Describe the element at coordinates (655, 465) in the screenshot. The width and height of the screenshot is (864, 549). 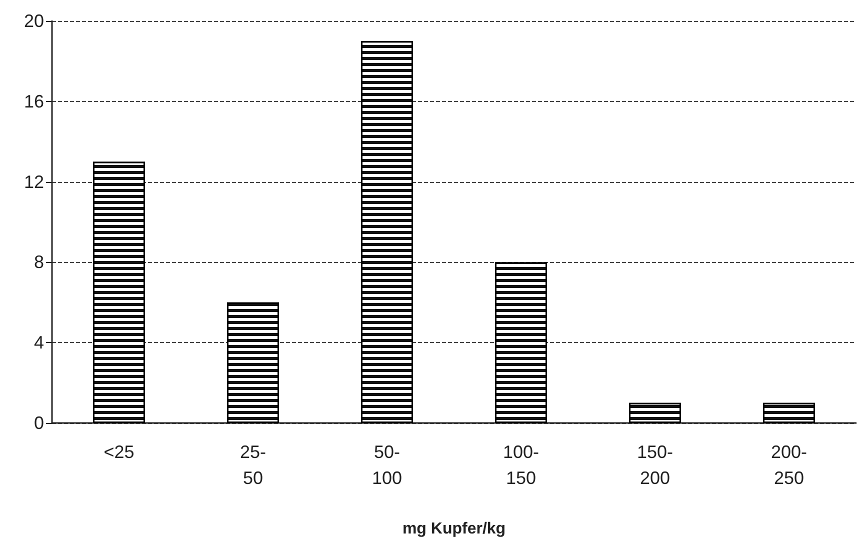
I see `x-tick-label: 150-200` at that location.